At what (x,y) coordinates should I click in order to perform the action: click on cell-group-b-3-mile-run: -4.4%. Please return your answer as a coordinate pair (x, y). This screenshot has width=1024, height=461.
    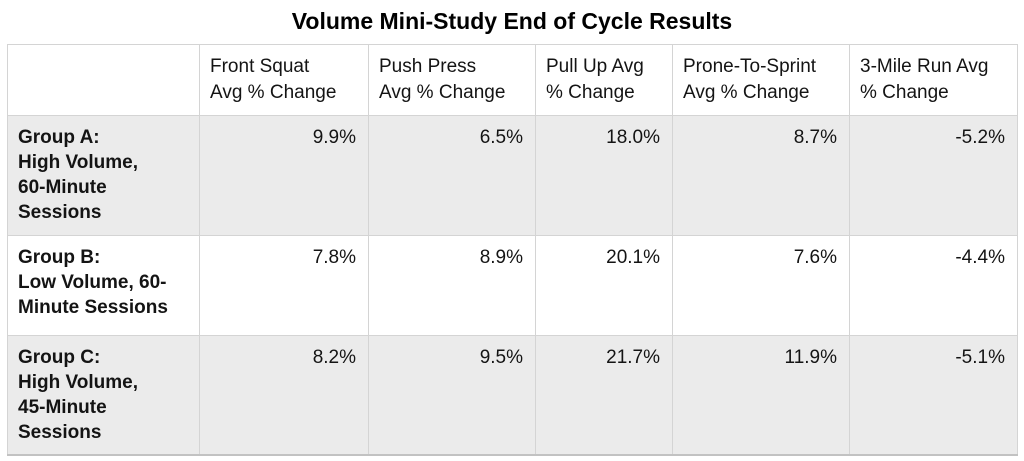
    Looking at the image, I should click on (933, 285).